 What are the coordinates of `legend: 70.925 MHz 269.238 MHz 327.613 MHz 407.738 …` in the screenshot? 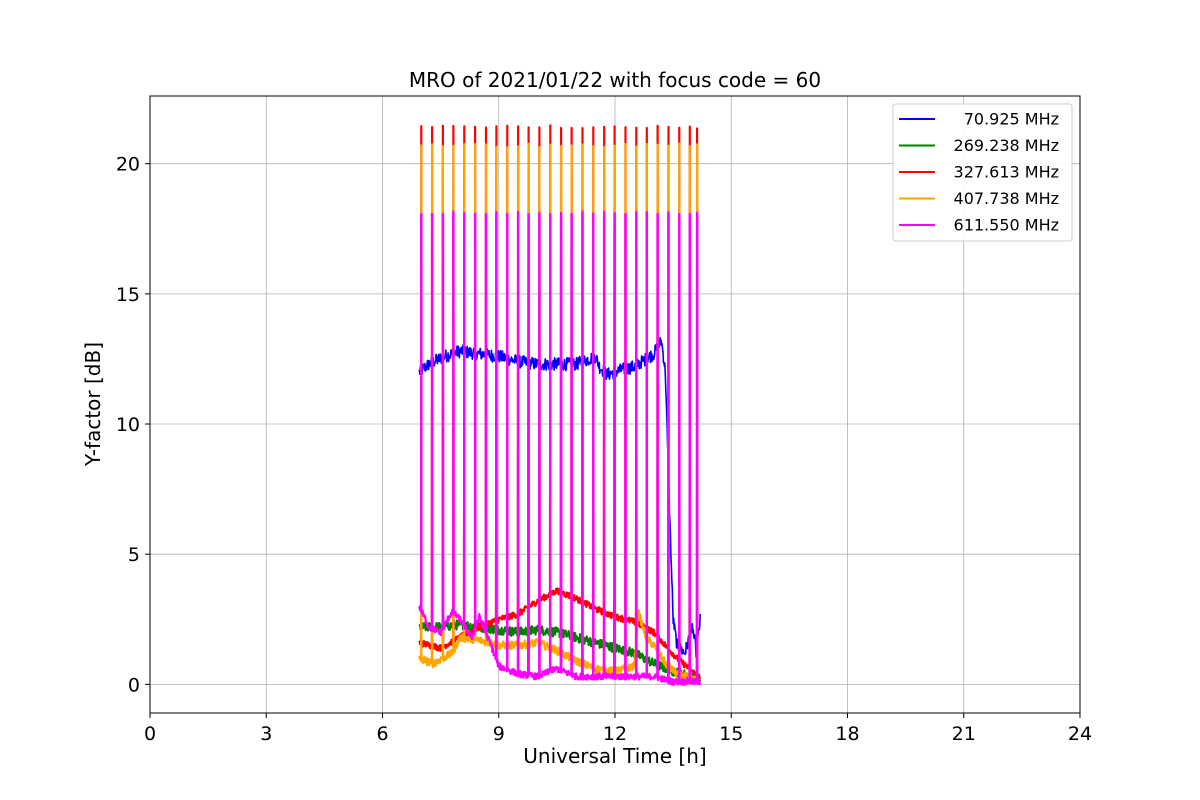 It's located at (982, 172).